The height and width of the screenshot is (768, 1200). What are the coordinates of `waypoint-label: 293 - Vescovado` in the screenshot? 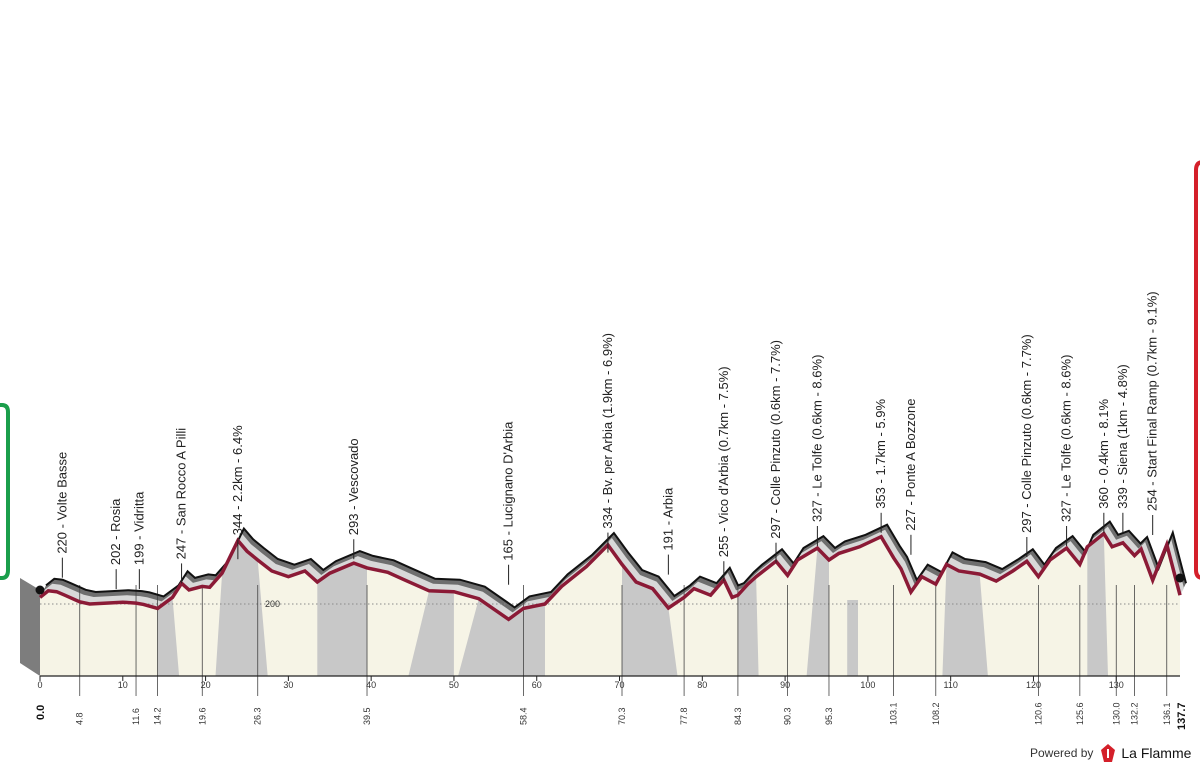 It's located at (353, 486).